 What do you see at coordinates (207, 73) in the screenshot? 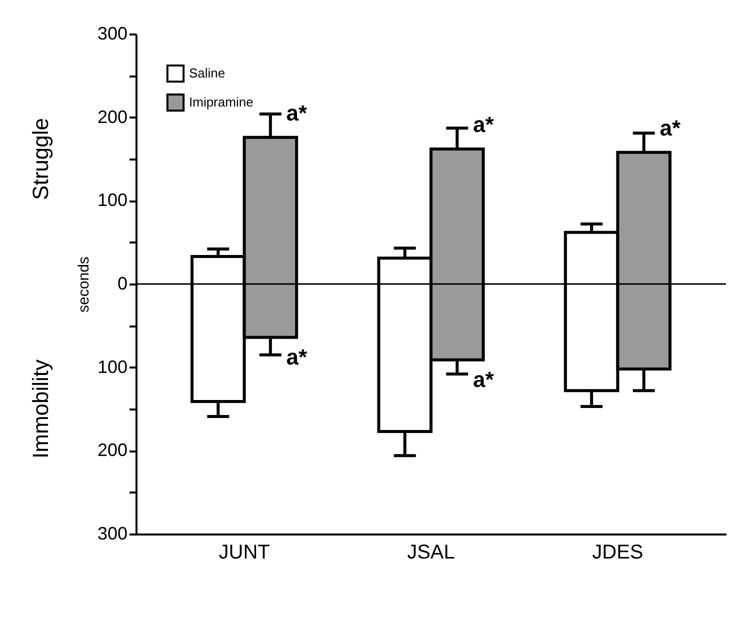
I see `legend-label: Saline` at bounding box center [207, 73].